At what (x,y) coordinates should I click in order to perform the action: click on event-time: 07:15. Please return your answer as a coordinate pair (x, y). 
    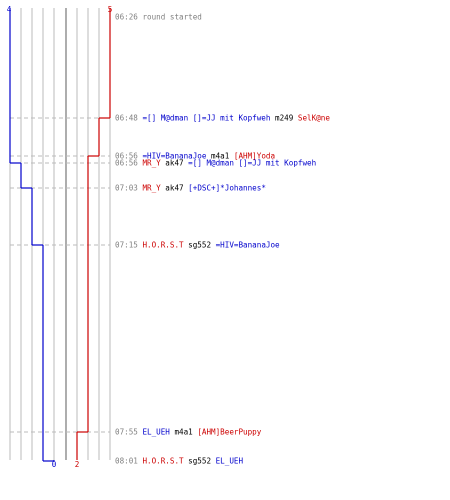
    Looking at the image, I should click on (126, 245).